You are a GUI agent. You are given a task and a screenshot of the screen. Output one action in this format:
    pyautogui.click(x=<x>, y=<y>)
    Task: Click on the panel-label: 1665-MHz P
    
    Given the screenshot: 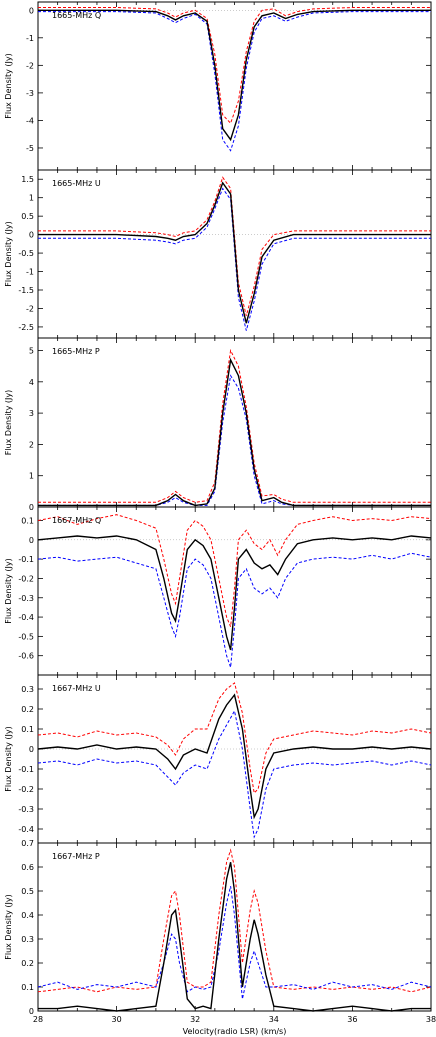 What is the action you would take?
    pyautogui.click(x=76, y=351)
    